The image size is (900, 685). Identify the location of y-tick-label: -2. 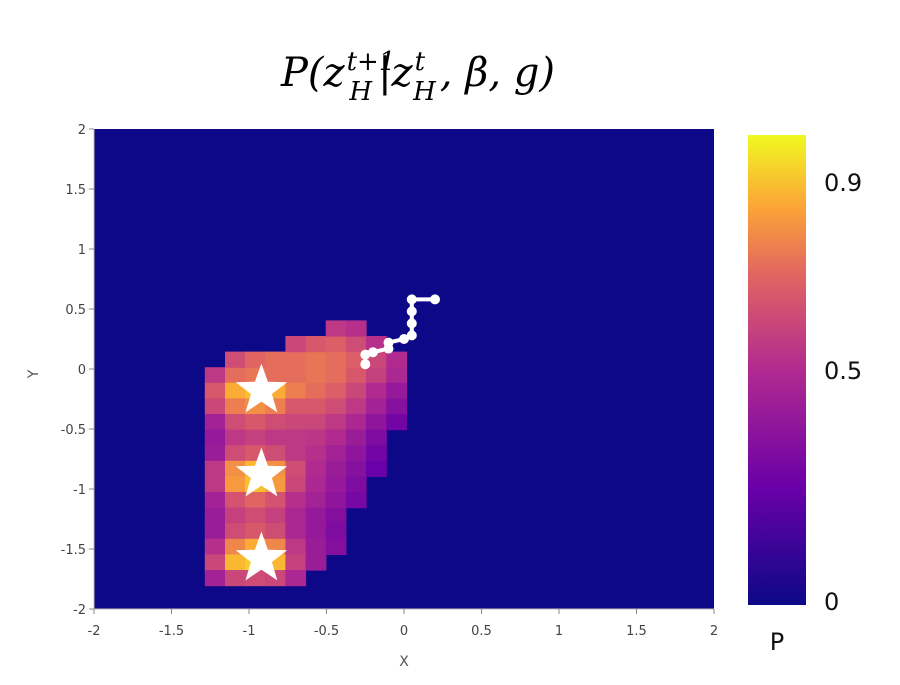
(79, 610).